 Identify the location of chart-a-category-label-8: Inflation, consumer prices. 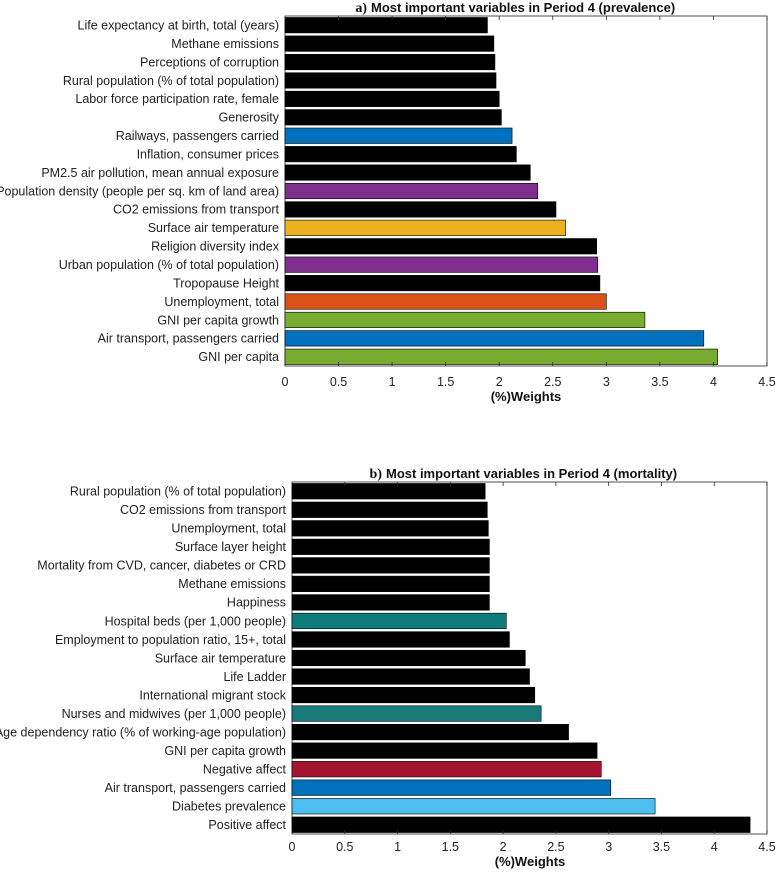
(208, 154).